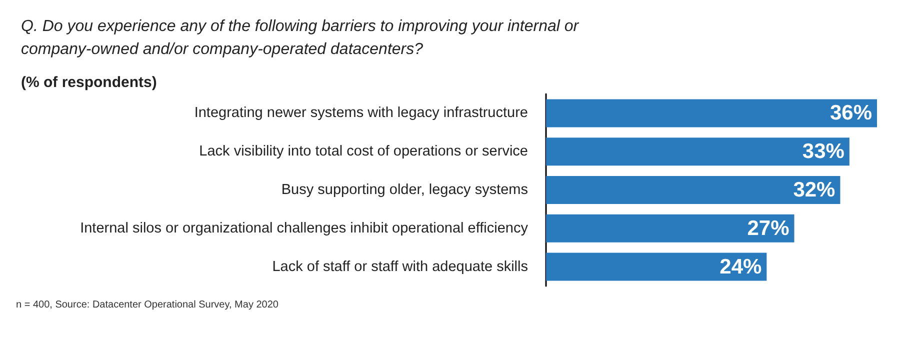 This screenshot has height=340, width=900. I want to click on y-tick-label: Busy supporting older, legacy systems, so click(404, 190).